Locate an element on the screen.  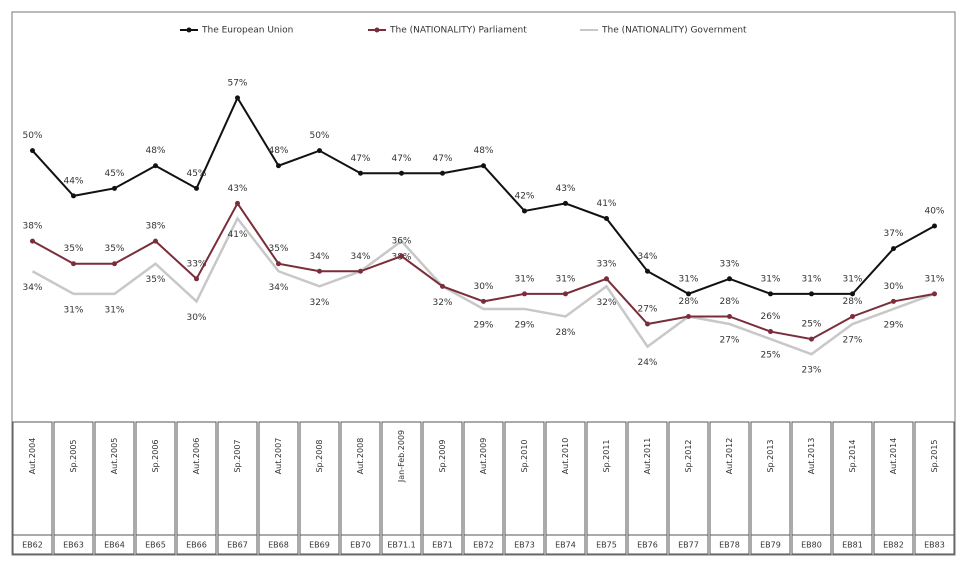
wave-label: EB66 is located at coordinates (196, 545).